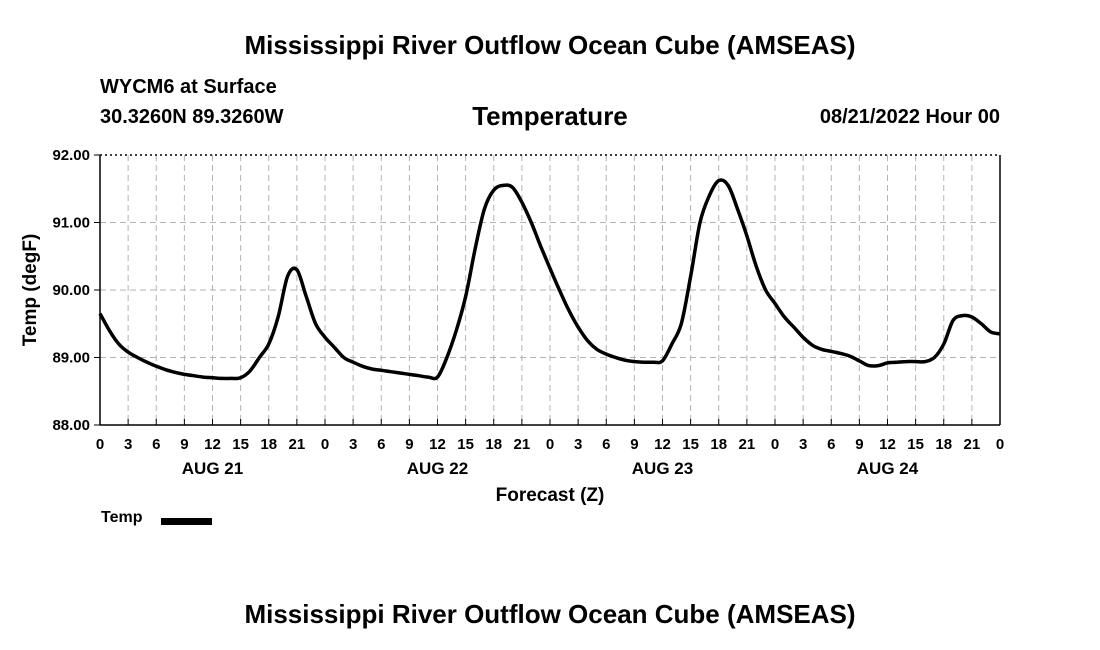  What do you see at coordinates (186, 521) in the screenshot?
I see `legend-swatch` at bounding box center [186, 521].